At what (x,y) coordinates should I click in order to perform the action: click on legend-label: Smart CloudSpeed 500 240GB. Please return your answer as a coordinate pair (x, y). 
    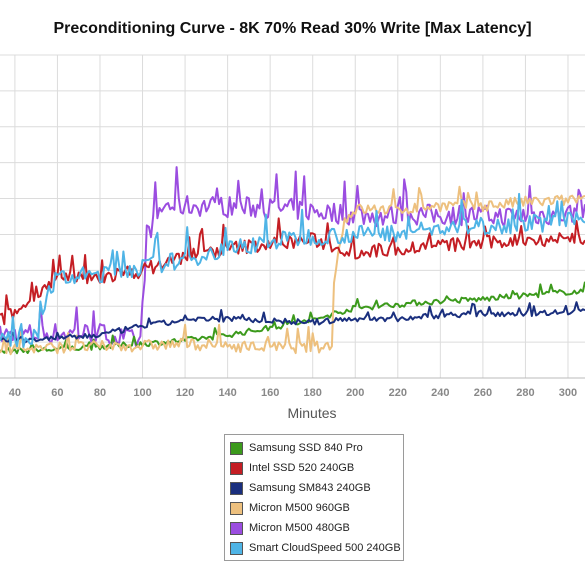
    Looking at the image, I should click on (325, 548).